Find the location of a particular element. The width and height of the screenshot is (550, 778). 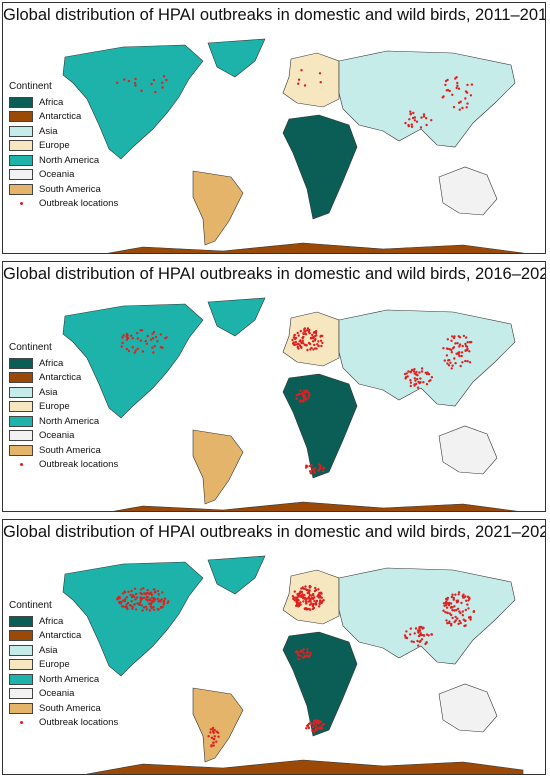

swatch-north-america is located at coordinates (21, 679).